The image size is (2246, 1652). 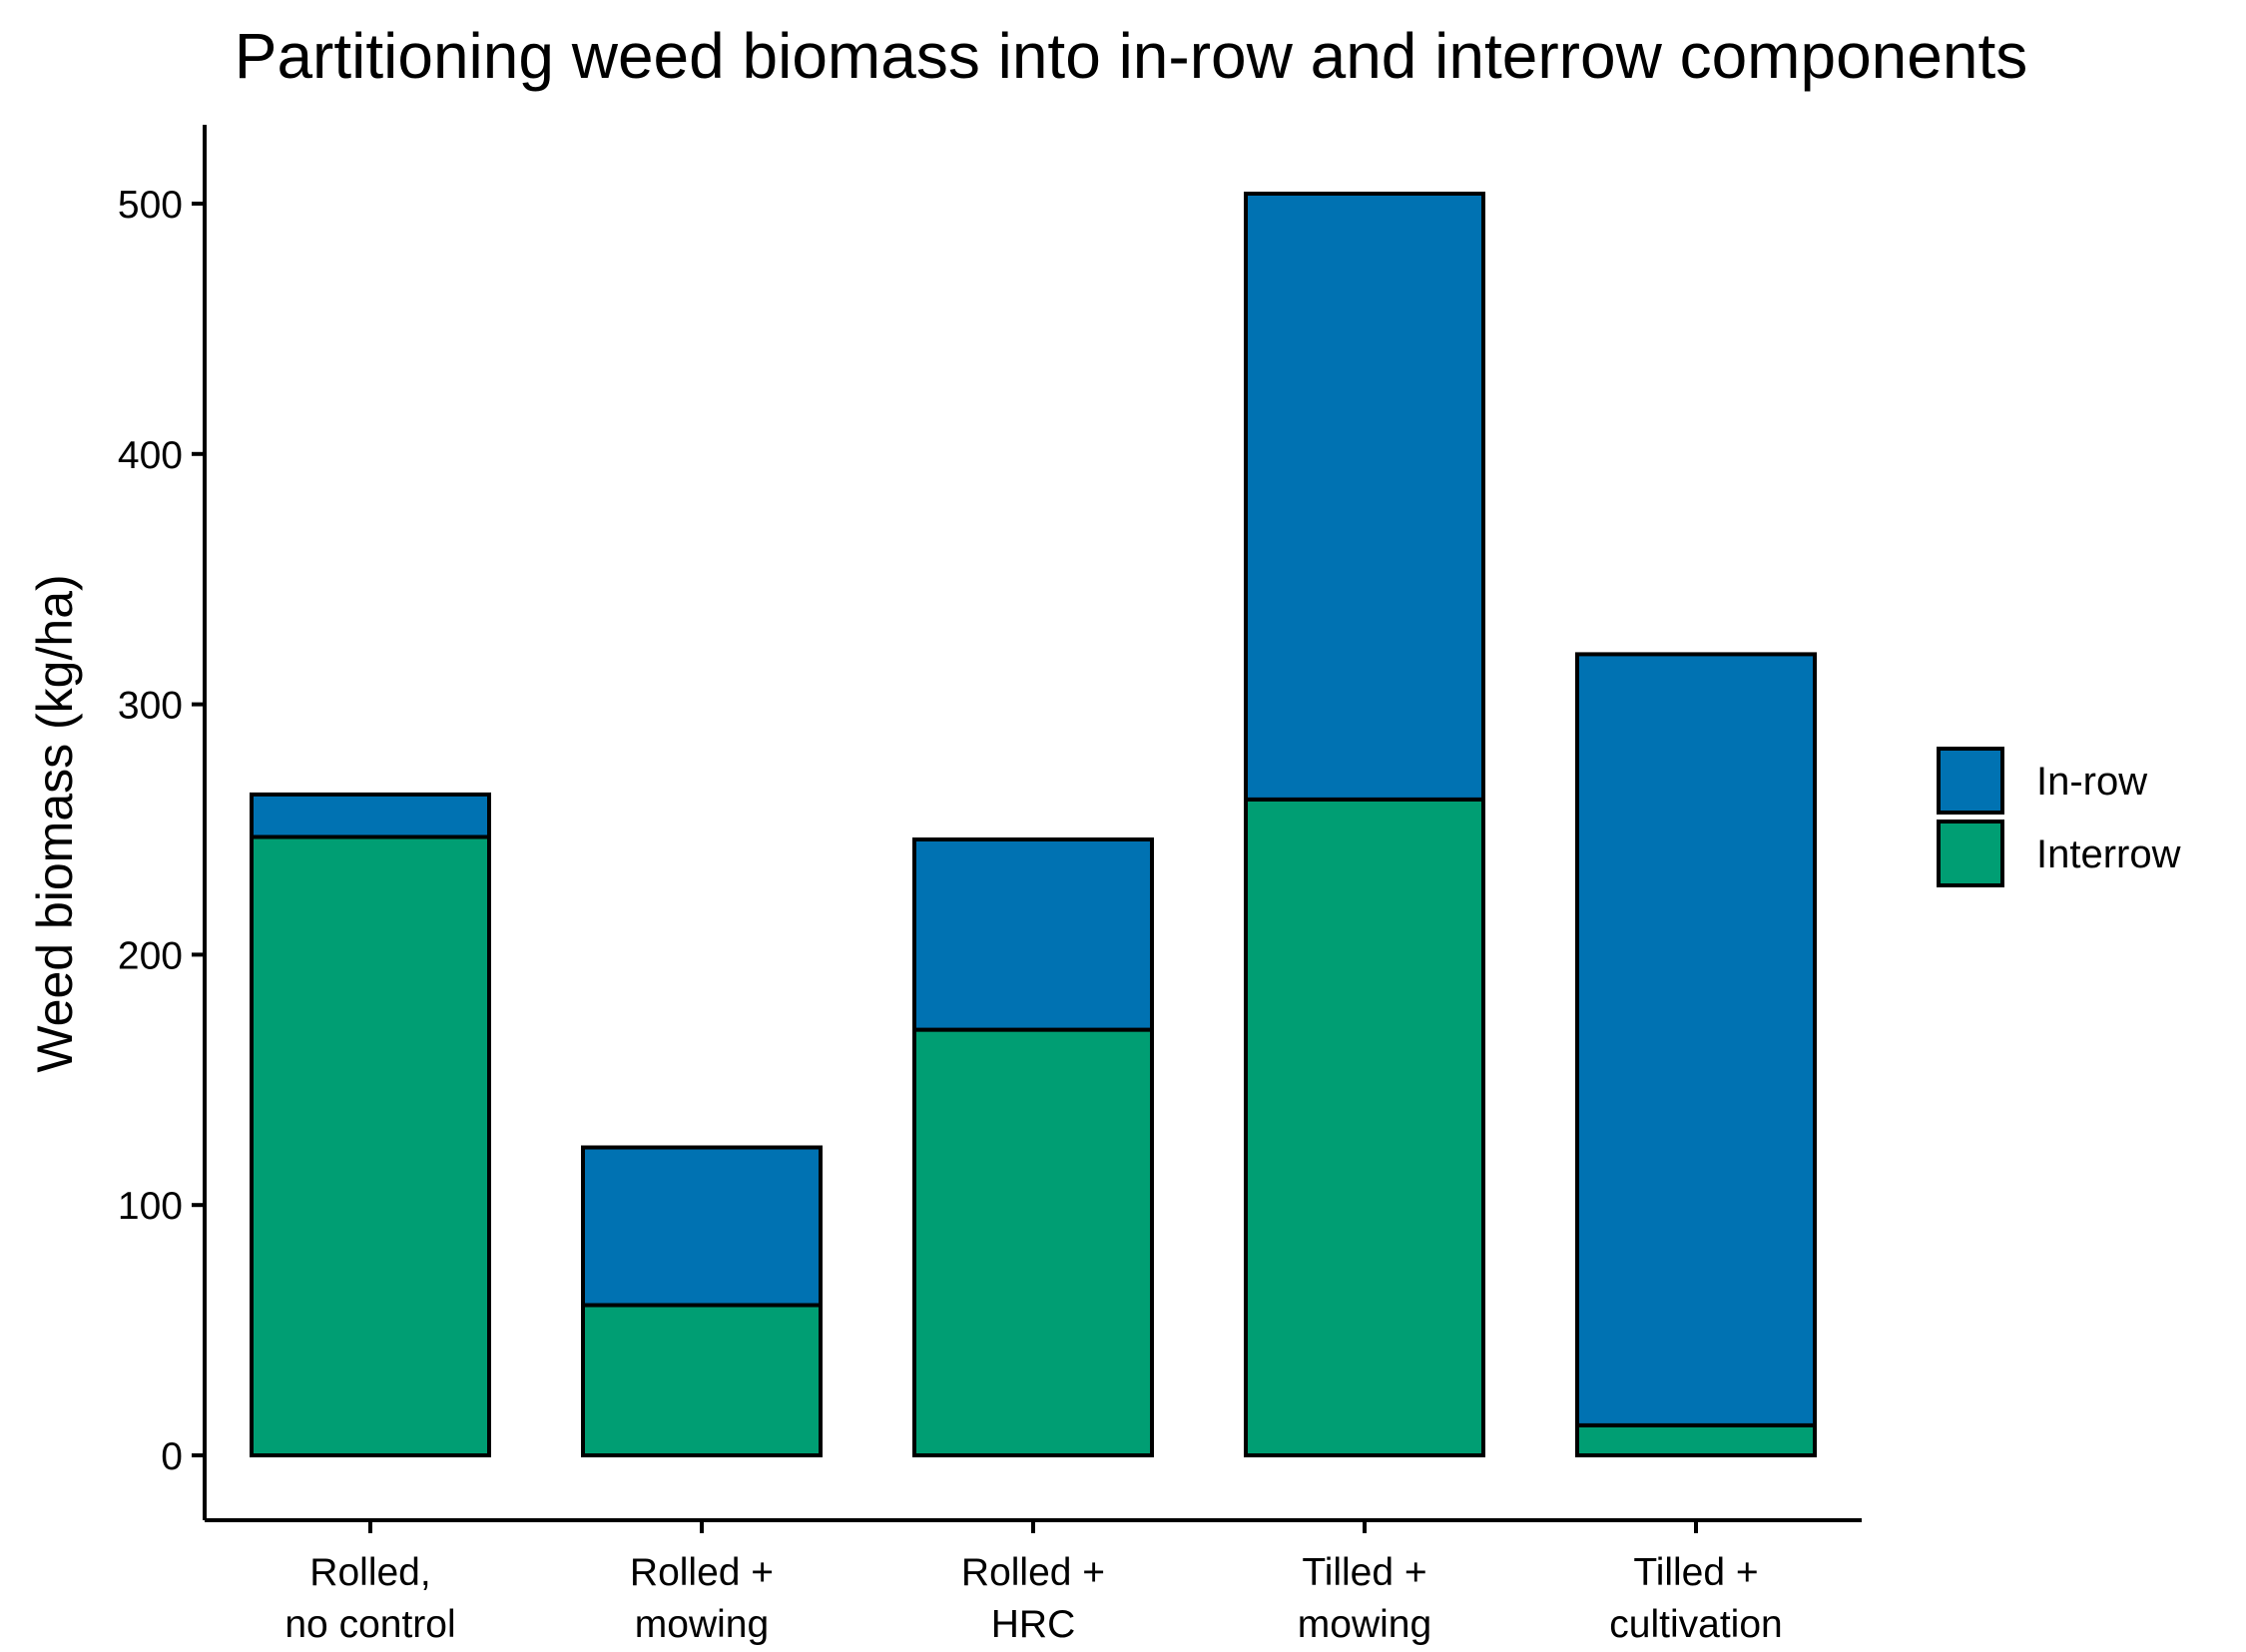 I want to click on y-tick-label: 0, so click(x=172, y=1456).